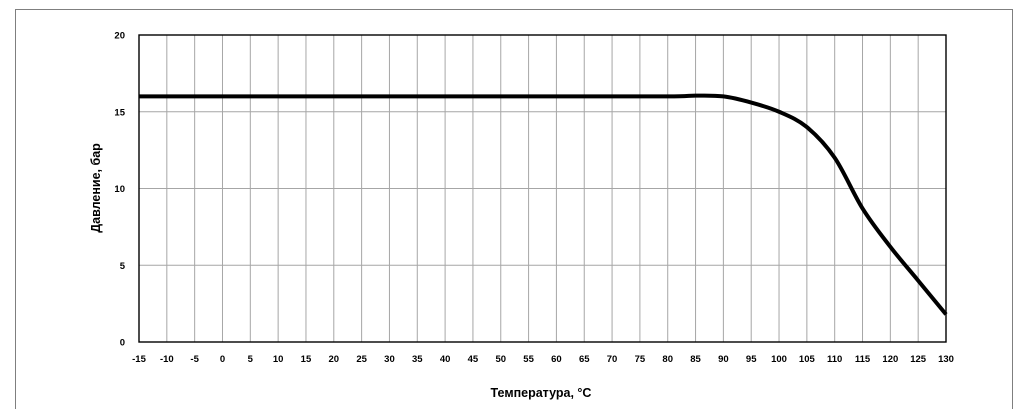 This screenshot has width=1027, height=409. I want to click on x-tick-label: 105, so click(807, 359).